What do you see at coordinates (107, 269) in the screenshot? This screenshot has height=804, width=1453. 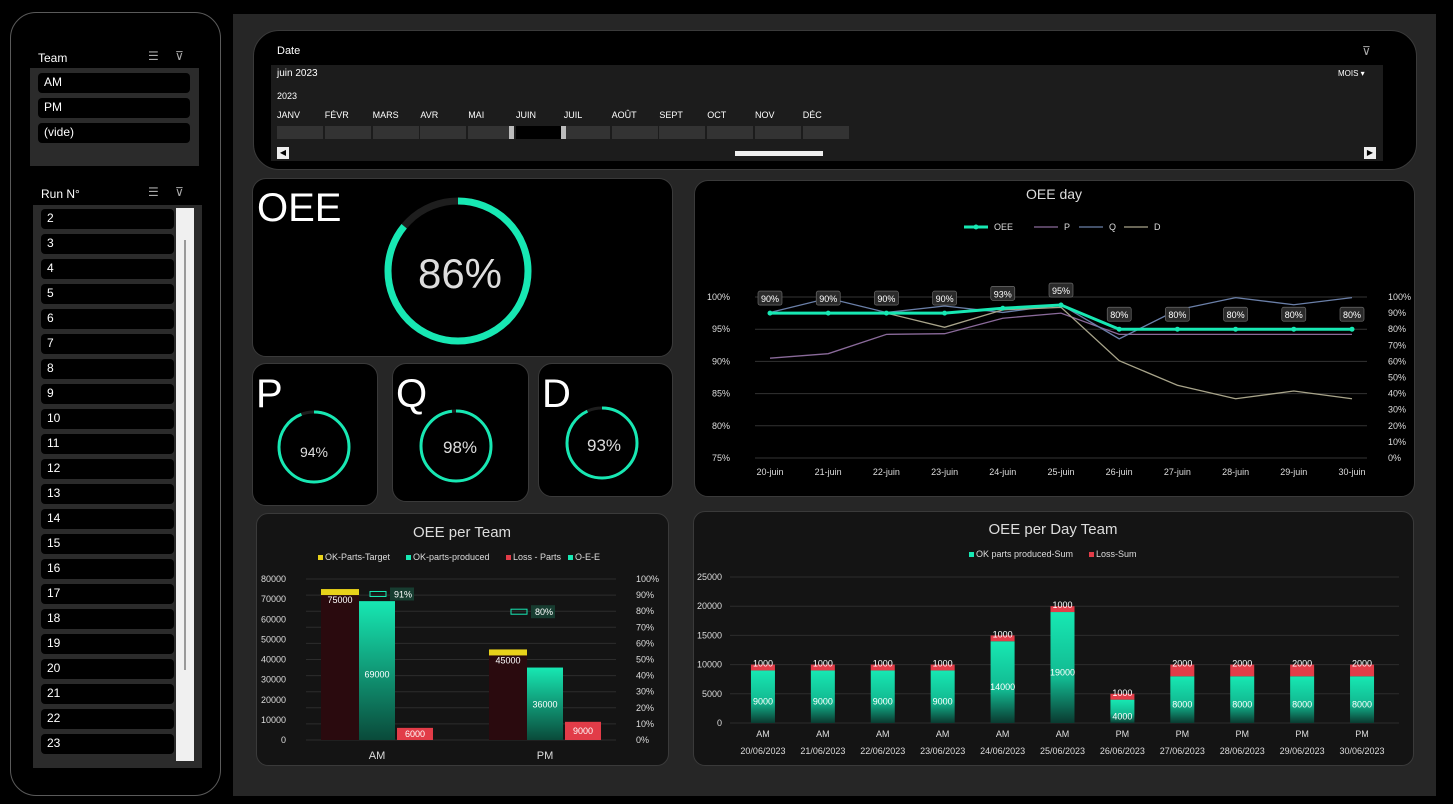 I see `run-slicer-item: 4` at bounding box center [107, 269].